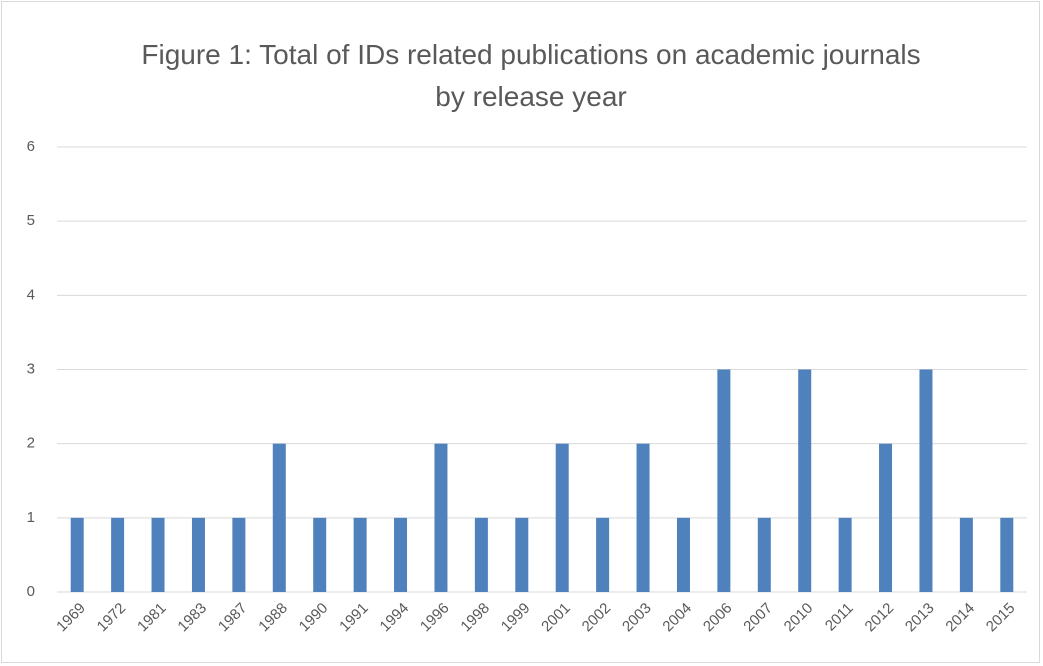  Describe the element at coordinates (960, 618) in the screenshot. I see `x-tick-label: 2014` at that location.